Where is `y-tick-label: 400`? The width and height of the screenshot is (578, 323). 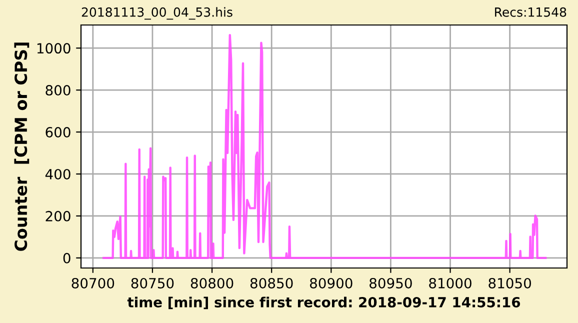 y-tick-label: 400 is located at coordinates (57, 174).